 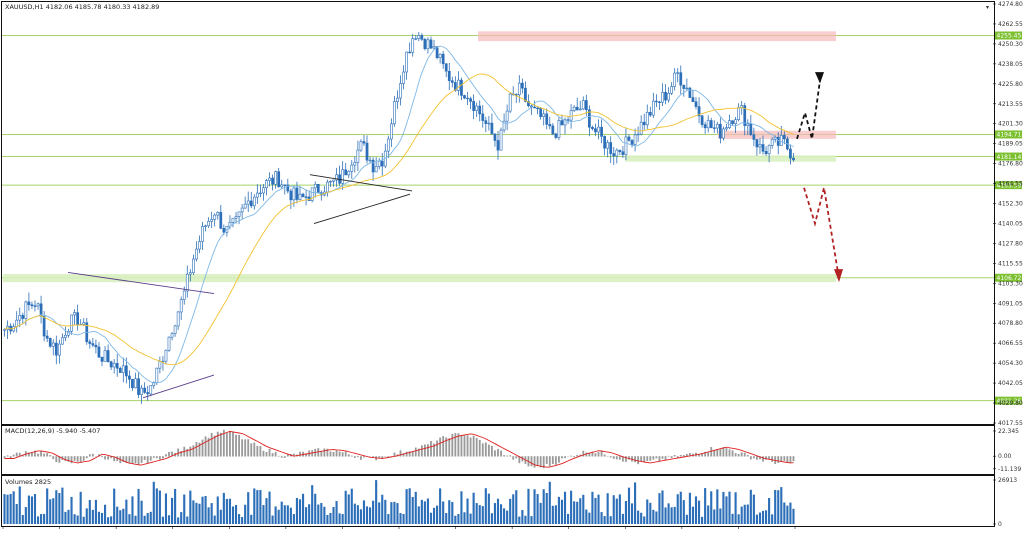 What do you see at coordinates (399, 449) in the screenshot?
I see `macd-signal-line` at bounding box center [399, 449].